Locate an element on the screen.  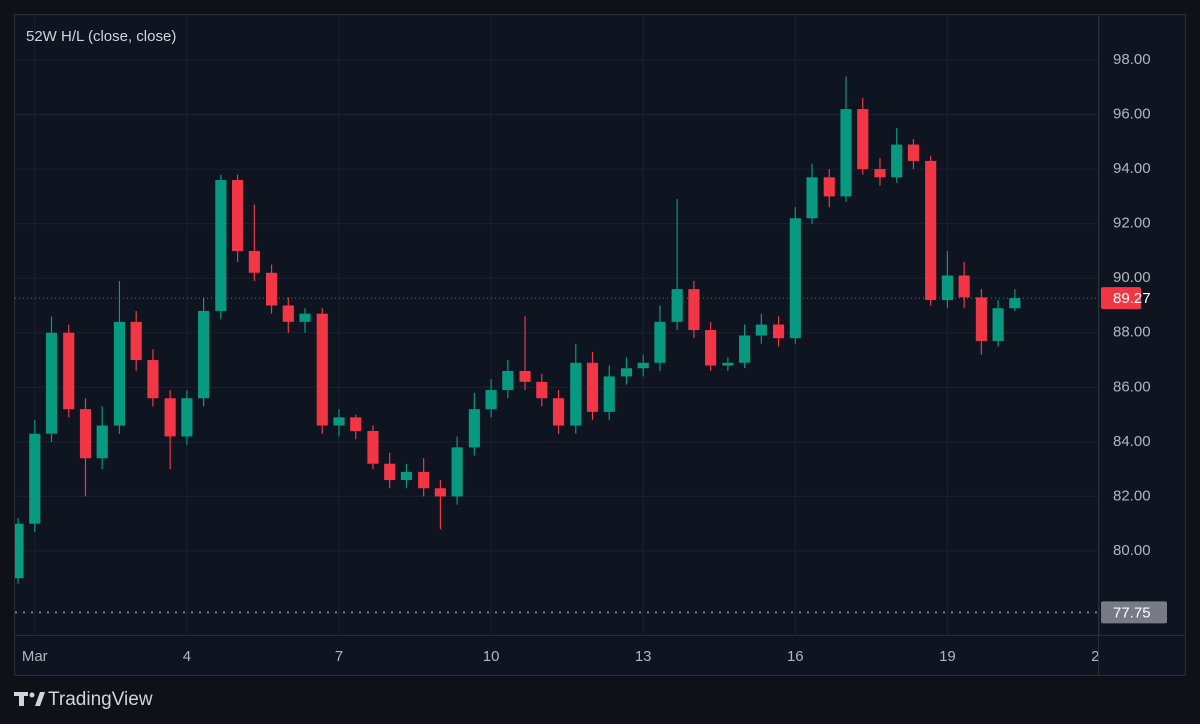
y-tick-label: 90.00 is located at coordinates (1132, 277).